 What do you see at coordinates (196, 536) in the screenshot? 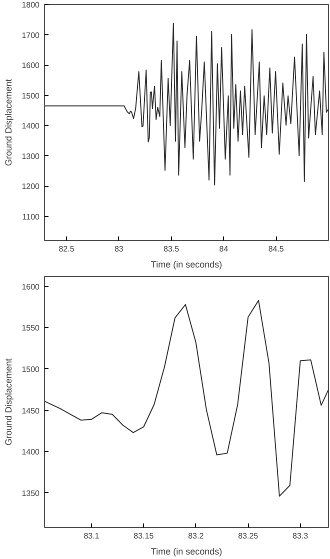
I see `x-tick-label: 83.2` at bounding box center [196, 536].